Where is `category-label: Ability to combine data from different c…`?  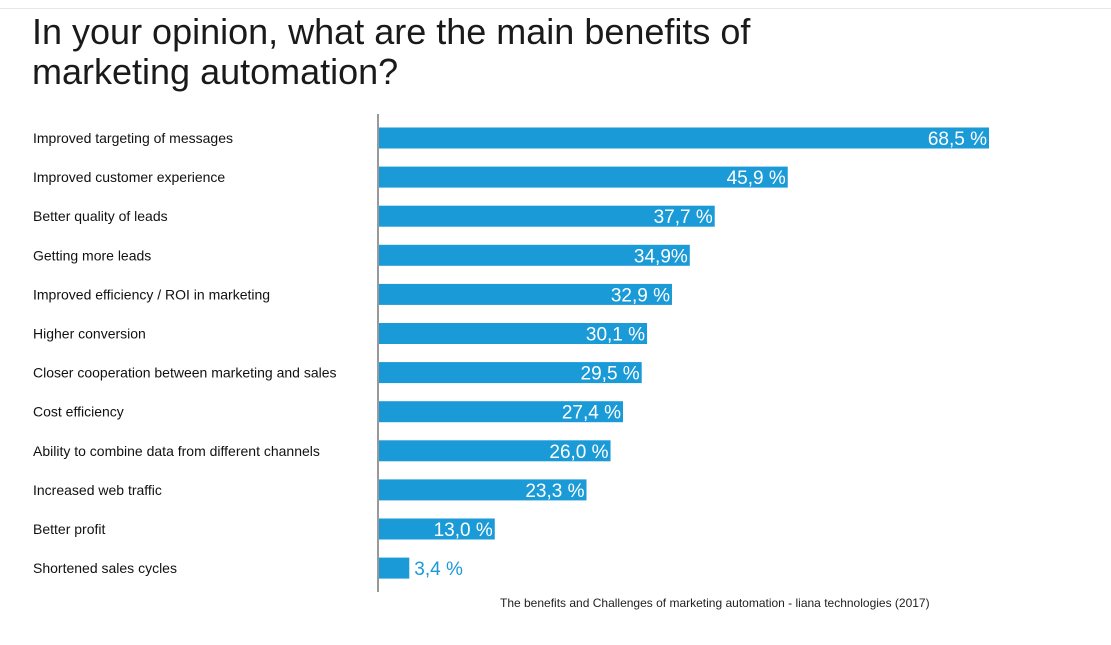 category-label: Ability to combine data from different c… is located at coordinates (176, 451).